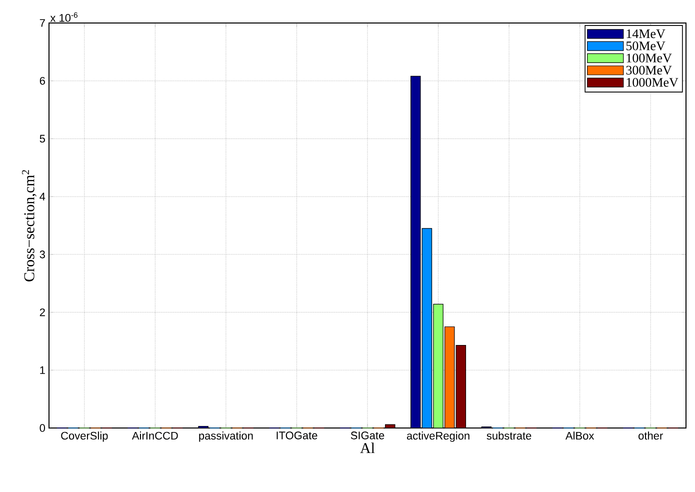  What do you see at coordinates (42, 80) in the screenshot?
I see `y-tick-label: 6` at bounding box center [42, 80].